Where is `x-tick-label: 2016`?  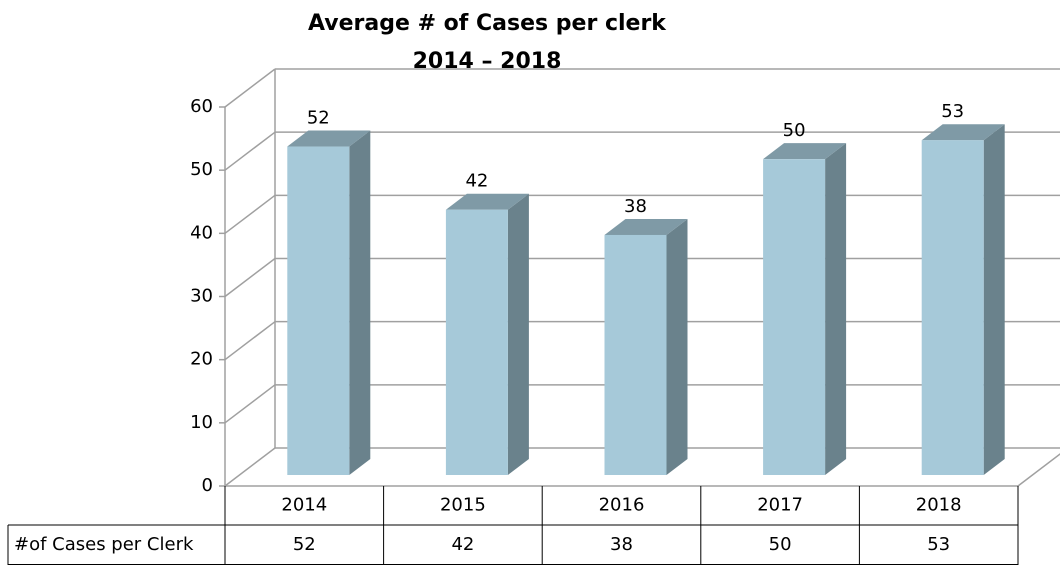
x-tick-label: 2016 is located at coordinates (622, 505).